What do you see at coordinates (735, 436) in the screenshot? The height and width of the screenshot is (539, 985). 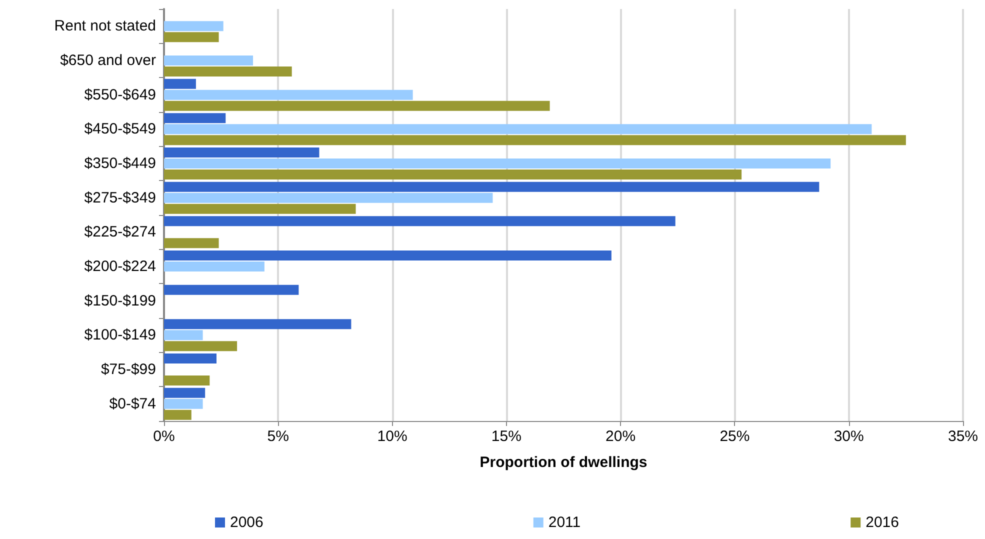 I see `x-tick-label: 25%` at bounding box center [735, 436].